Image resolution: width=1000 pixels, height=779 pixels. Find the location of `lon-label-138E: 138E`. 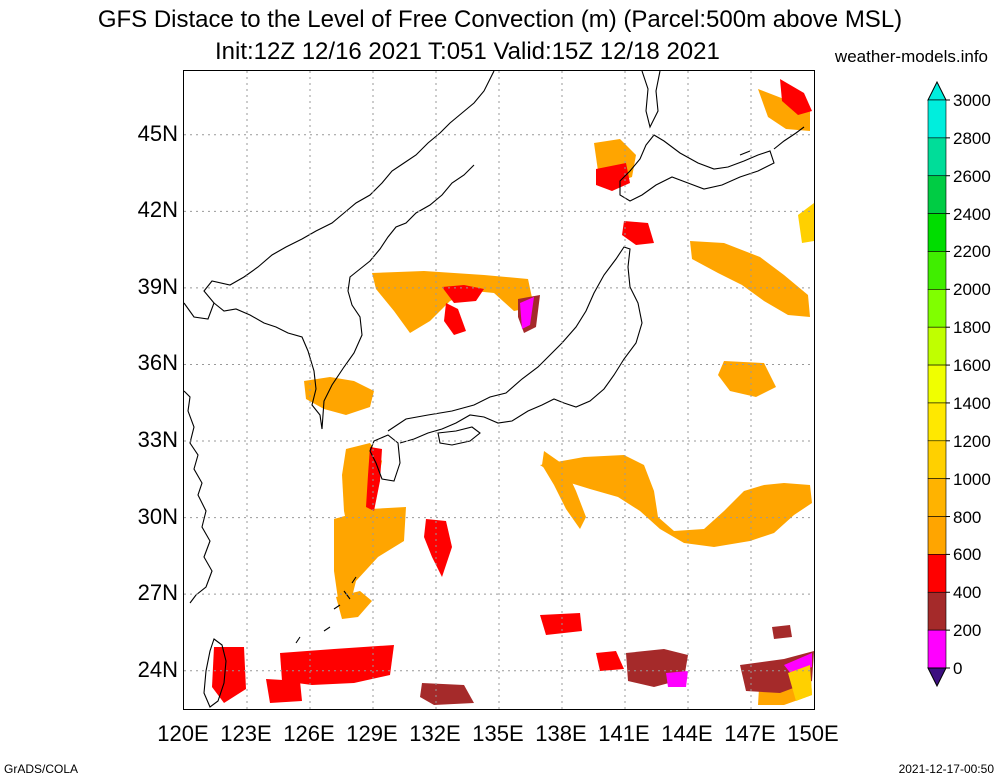

lon-label-138E: 138E is located at coordinates (561, 733).